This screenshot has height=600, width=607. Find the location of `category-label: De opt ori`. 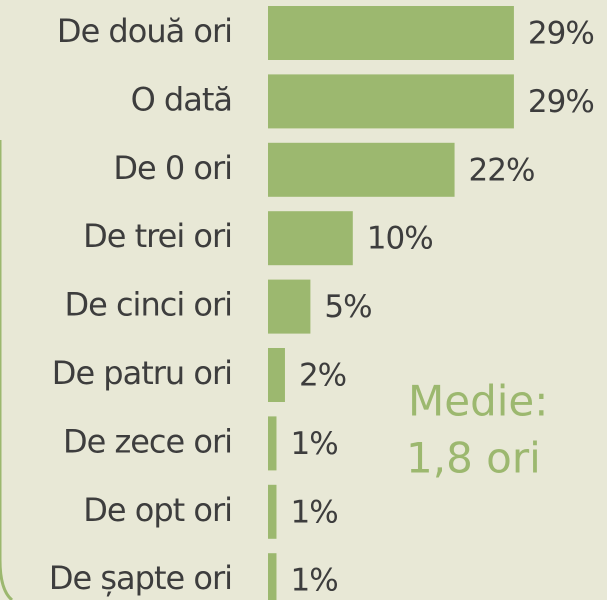

category-label: De opt ori is located at coordinates (157, 510).